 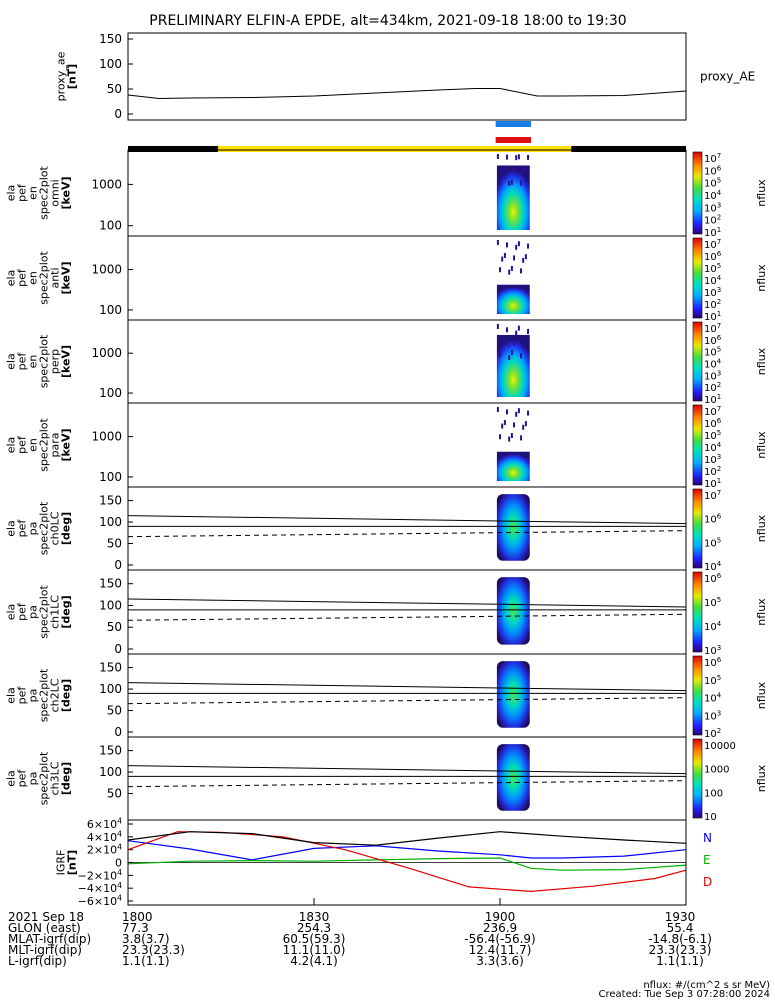 What do you see at coordinates (39, 361) in the screenshot?
I see `ylabel-perp: elapefenspec2plotperp[keV]` at bounding box center [39, 361].